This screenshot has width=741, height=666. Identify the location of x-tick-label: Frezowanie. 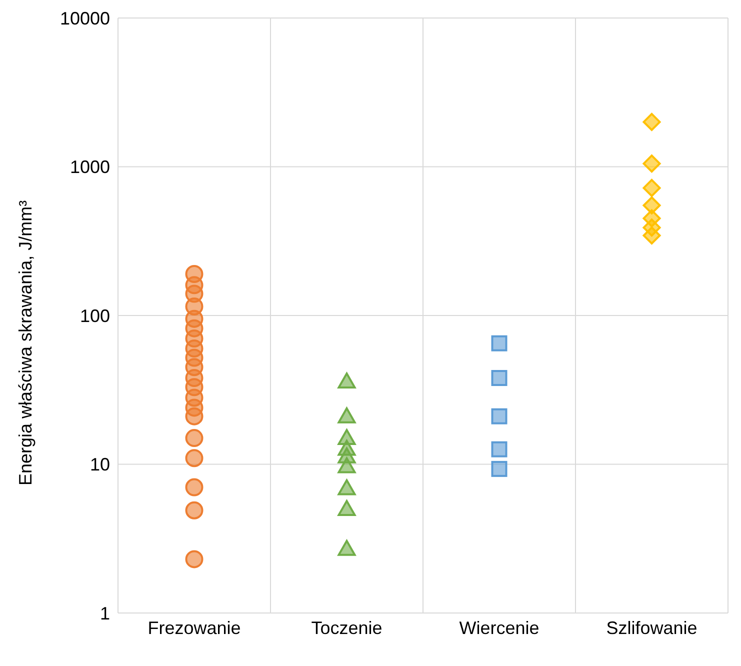
(194, 628).